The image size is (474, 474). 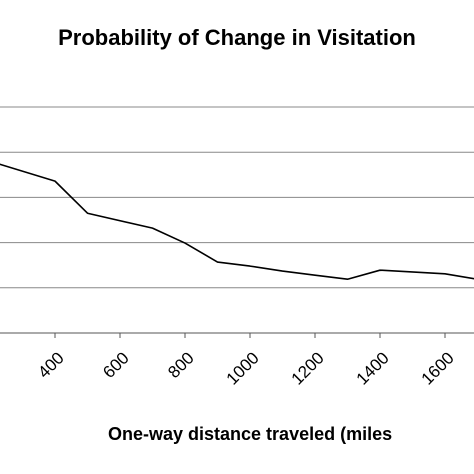 What do you see at coordinates (243, 368) in the screenshot?
I see `x-tick-label: 1000` at bounding box center [243, 368].